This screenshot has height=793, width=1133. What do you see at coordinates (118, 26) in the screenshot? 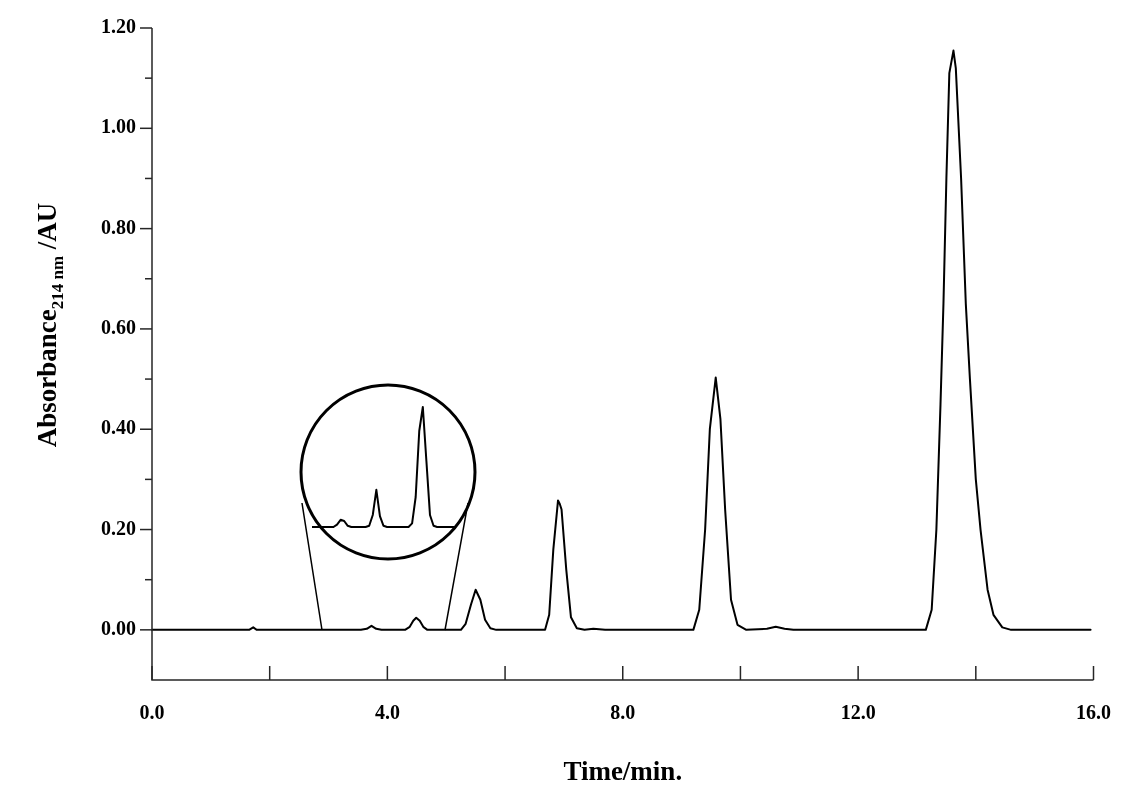
I see `y-tick-label: 1.20` at bounding box center [118, 26].